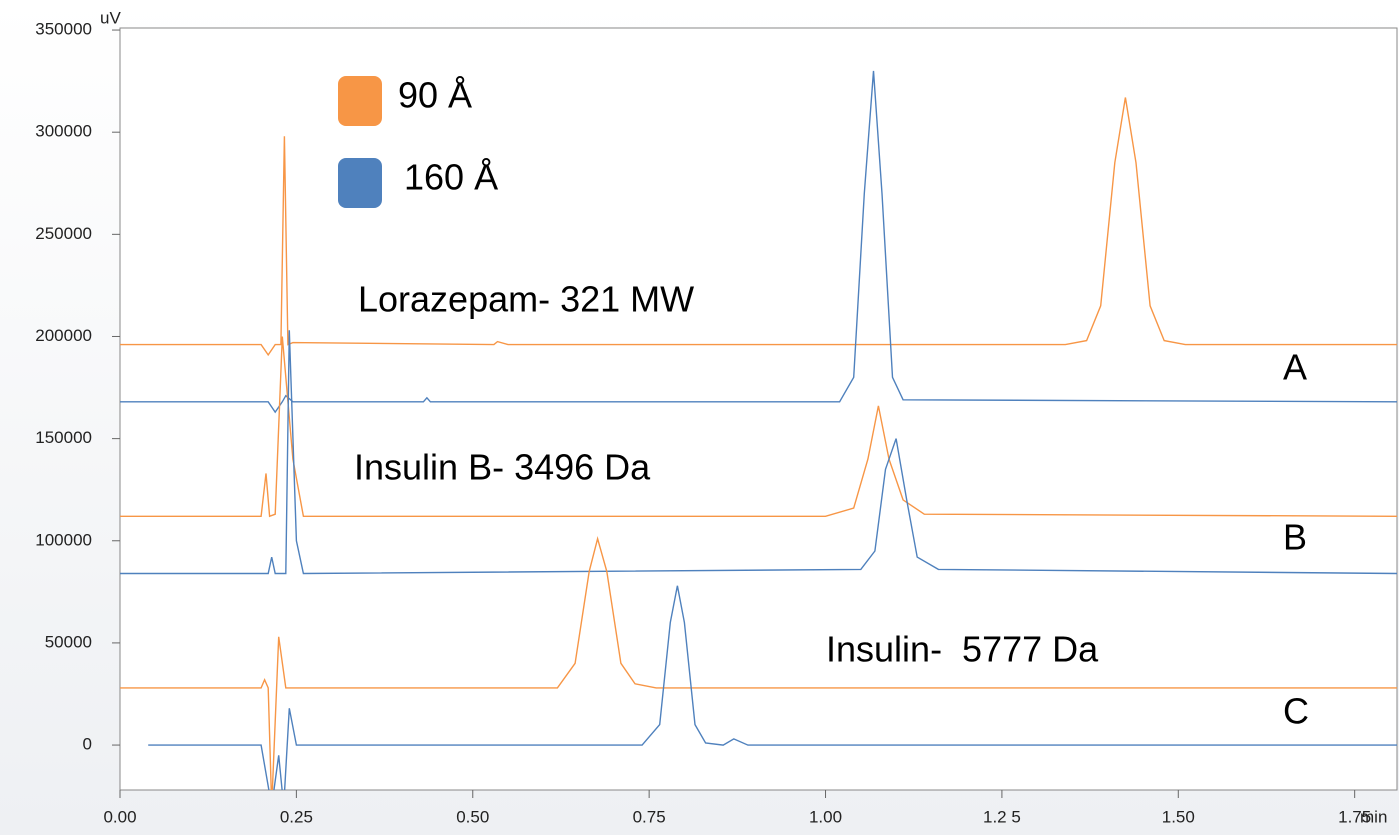 Image resolution: width=1399 pixels, height=835 pixels. Describe the element at coordinates (1178, 816) in the screenshot. I see `x-tick-label: 1.50` at that location.